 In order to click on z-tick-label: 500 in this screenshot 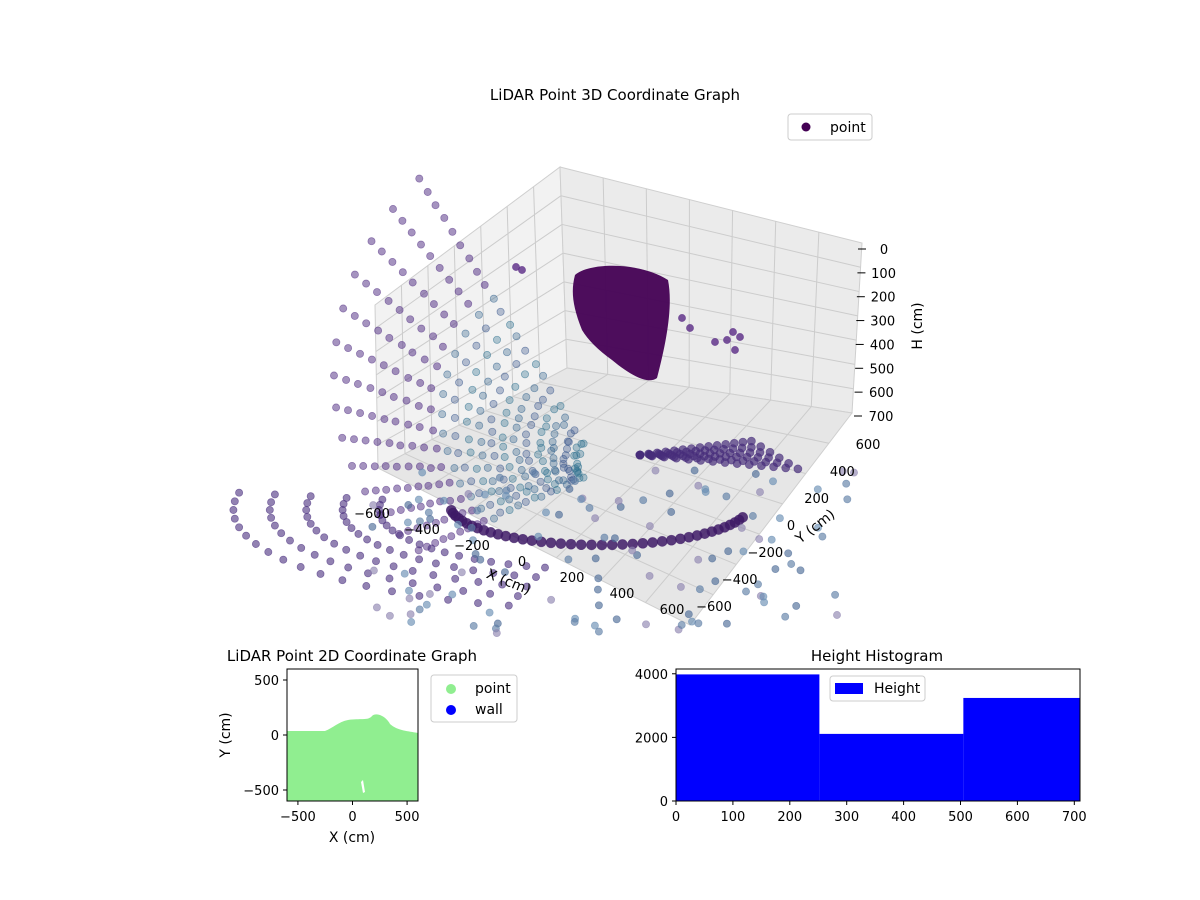, I will do `click(881, 369)`.